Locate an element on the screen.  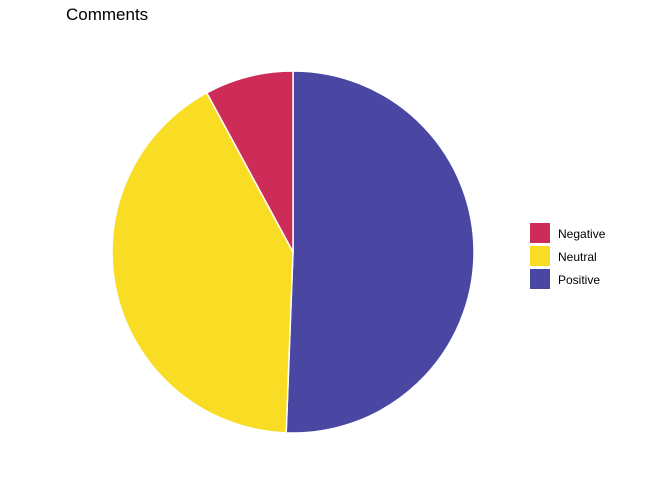
legend-label-positive: Positive is located at coordinates (579, 280).